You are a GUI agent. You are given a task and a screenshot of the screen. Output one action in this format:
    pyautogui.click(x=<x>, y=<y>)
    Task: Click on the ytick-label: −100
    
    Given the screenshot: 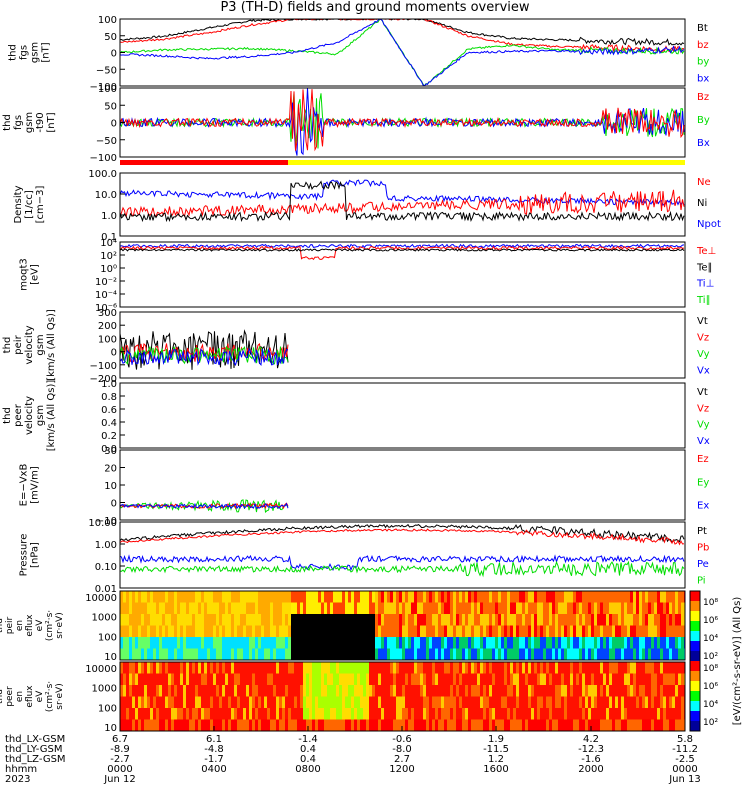 What is the action you would take?
    pyautogui.click(x=103, y=366)
    